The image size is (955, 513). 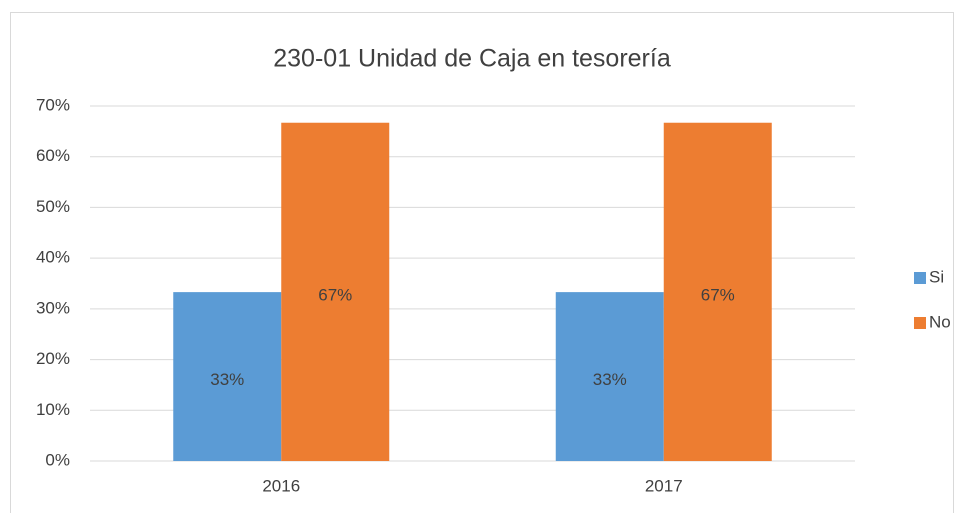 What do you see at coordinates (940, 321) in the screenshot?
I see `legend-label: No` at bounding box center [940, 321].